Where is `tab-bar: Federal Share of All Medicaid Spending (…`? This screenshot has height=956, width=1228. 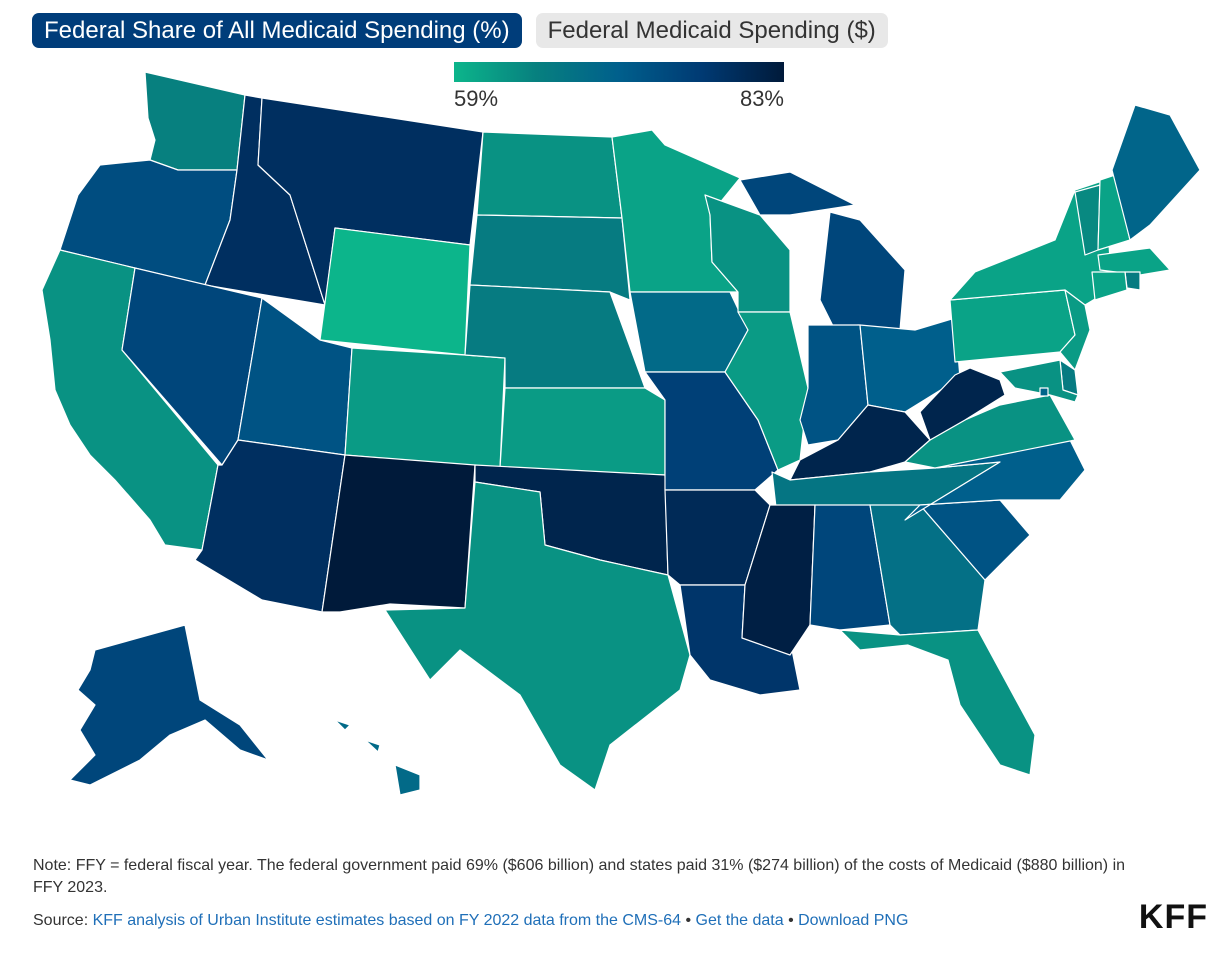 tab-bar: Federal Share of All Medicaid Spending (… is located at coordinates (460, 30).